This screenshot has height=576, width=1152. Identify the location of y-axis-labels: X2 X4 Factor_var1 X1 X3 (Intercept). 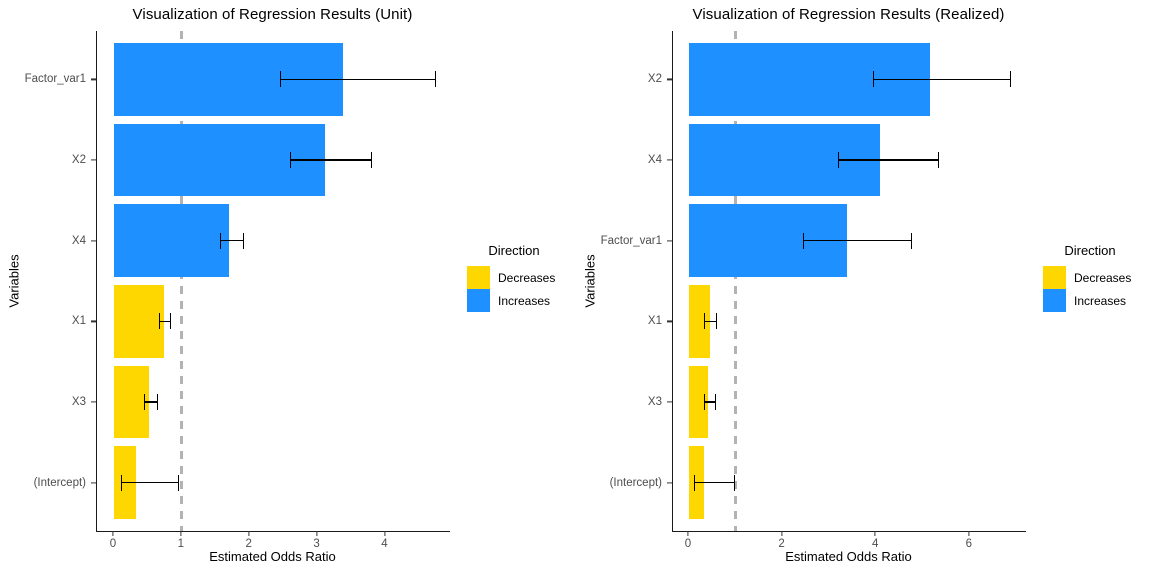
(624, 281).